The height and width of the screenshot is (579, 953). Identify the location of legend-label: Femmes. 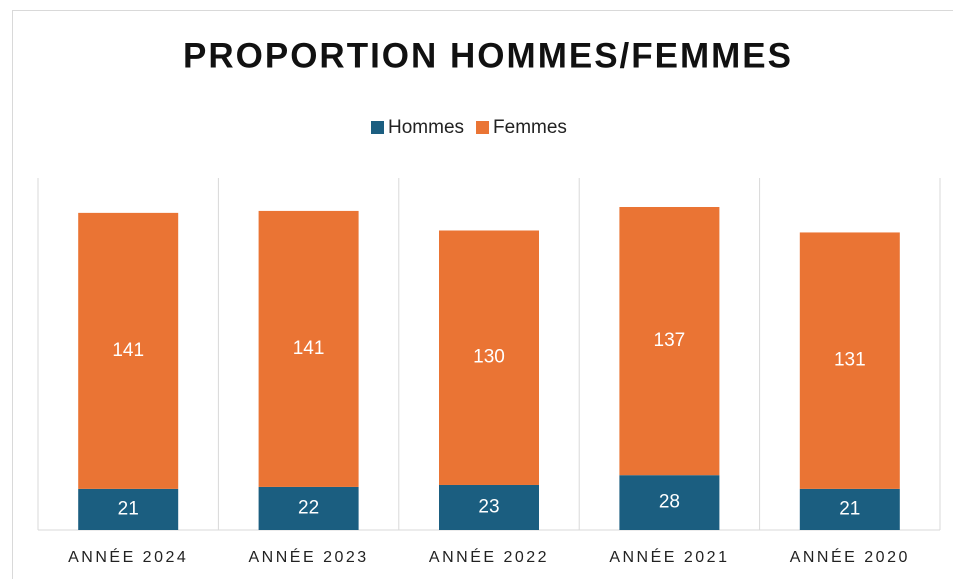
(530, 127).